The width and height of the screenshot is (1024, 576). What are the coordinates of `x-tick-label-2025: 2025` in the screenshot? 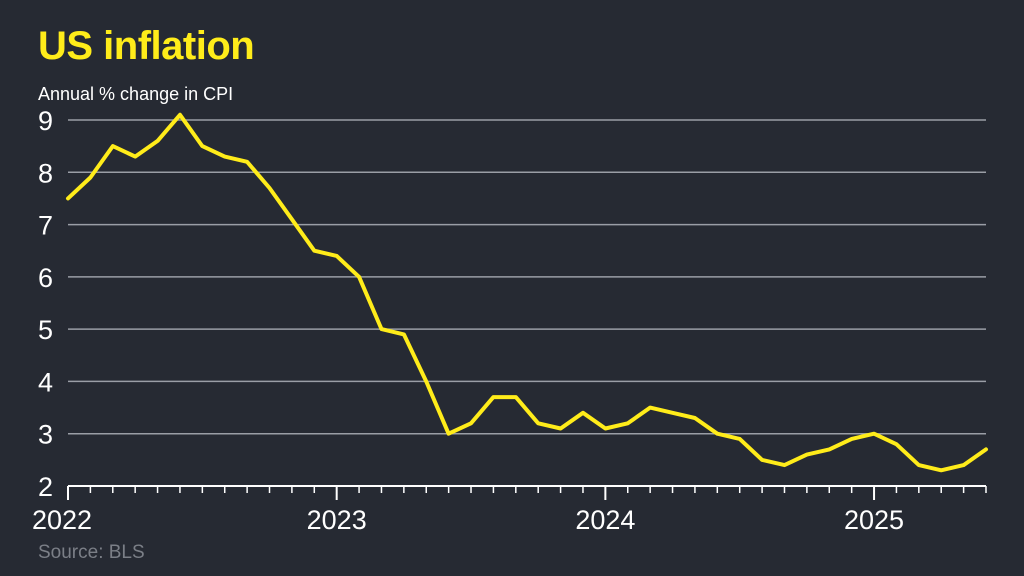 It's located at (874, 520).